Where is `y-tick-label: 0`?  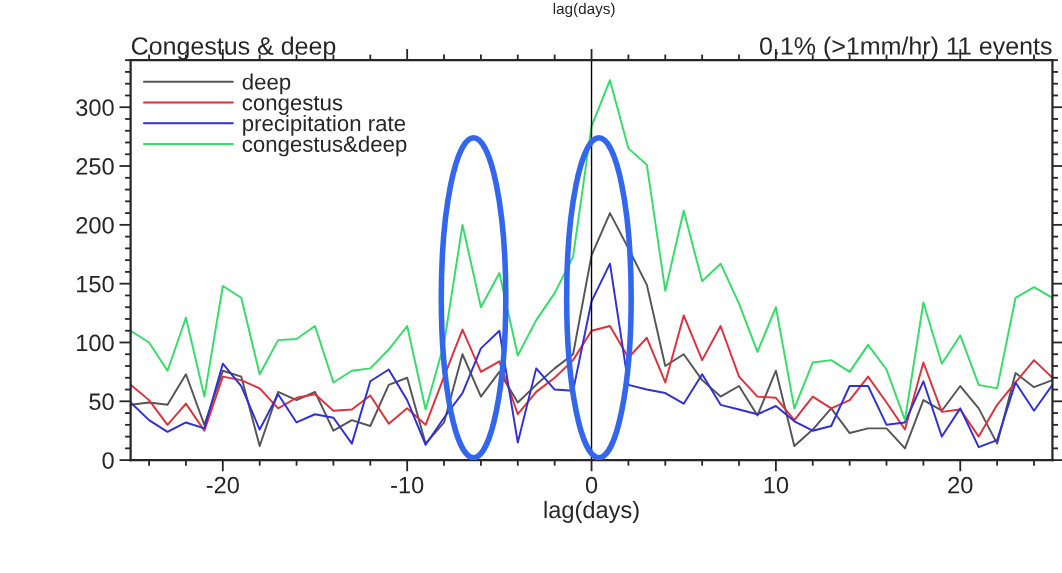 y-tick-label: 0 is located at coordinates (108, 460).